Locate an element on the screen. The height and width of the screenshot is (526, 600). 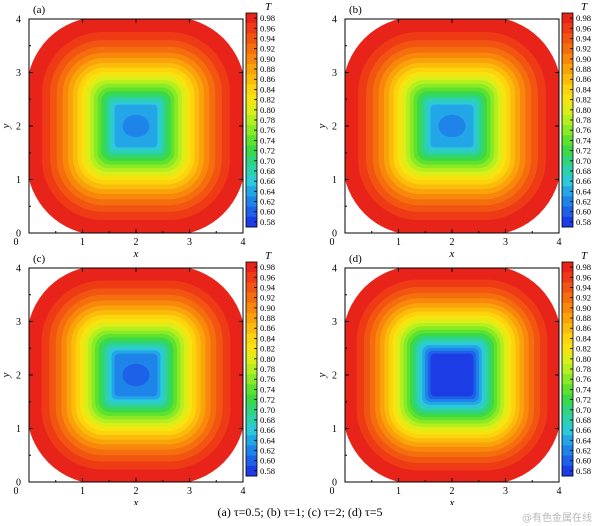
panel-label: (a) is located at coordinates (39, 10).